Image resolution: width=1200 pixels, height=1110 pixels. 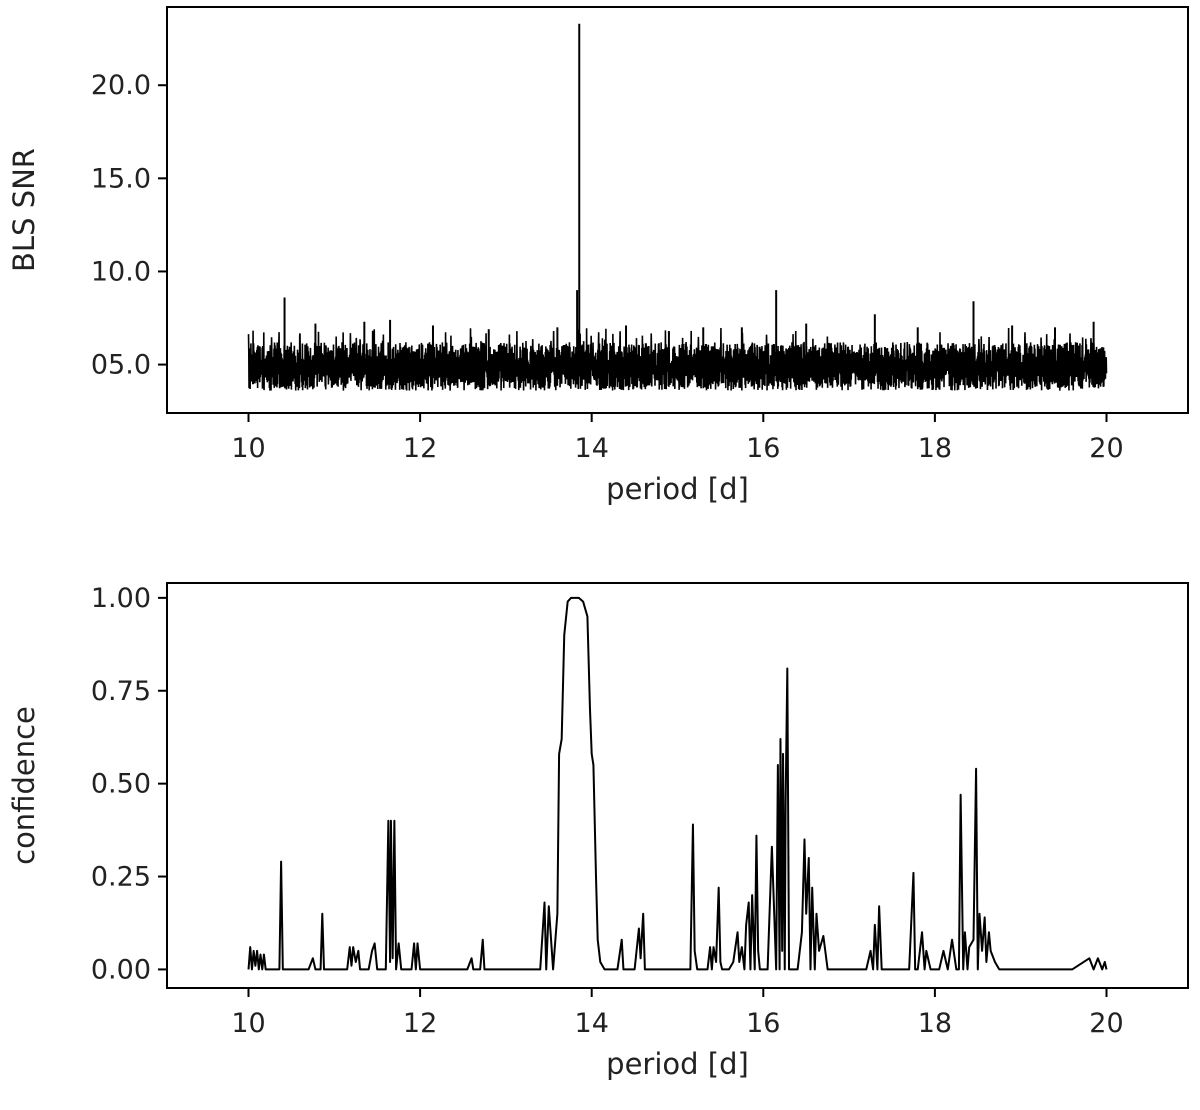 I want to click on y-tick-label: 0.75, so click(x=121, y=691).